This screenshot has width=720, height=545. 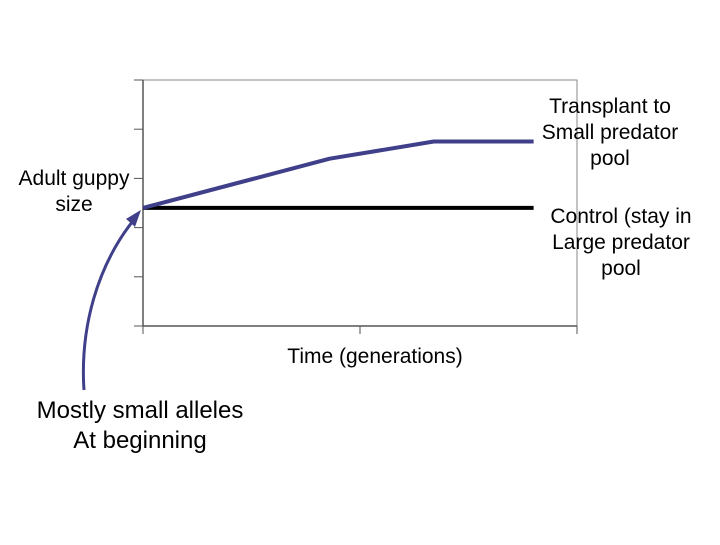 I want to click on x-axis-label: Time (generations), so click(x=375, y=357).